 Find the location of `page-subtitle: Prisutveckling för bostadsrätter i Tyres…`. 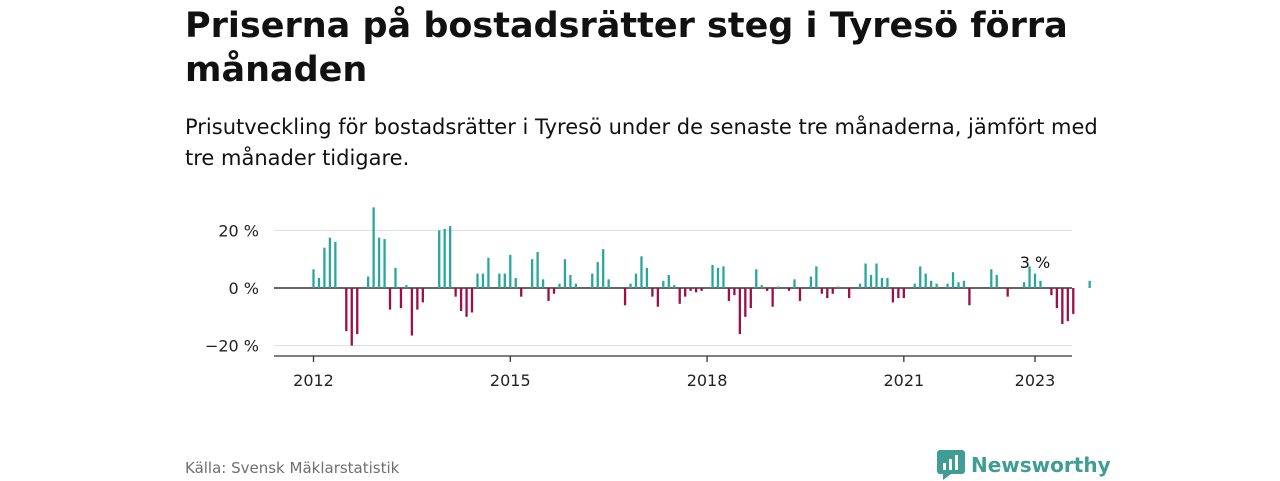

page-subtitle: Prisutveckling för bostadsrätter i Tyres… is located at coordinates (641, 142).